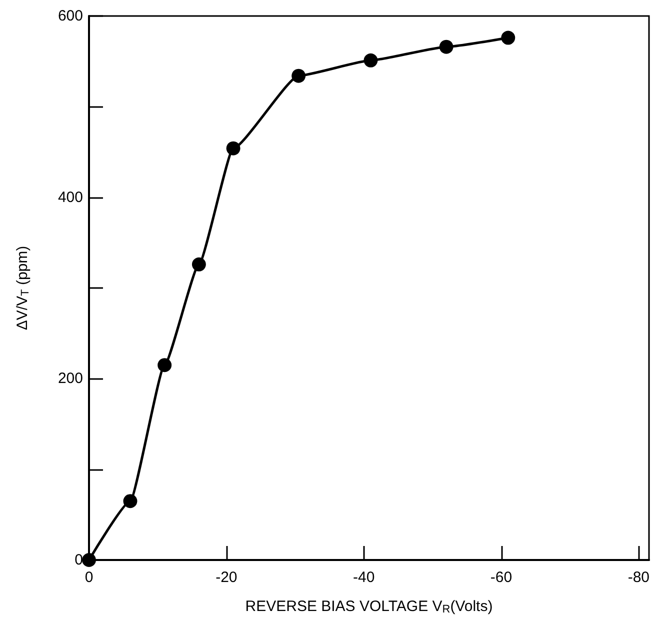  I want to click on y-tick-label: 200, so click(70, 379).